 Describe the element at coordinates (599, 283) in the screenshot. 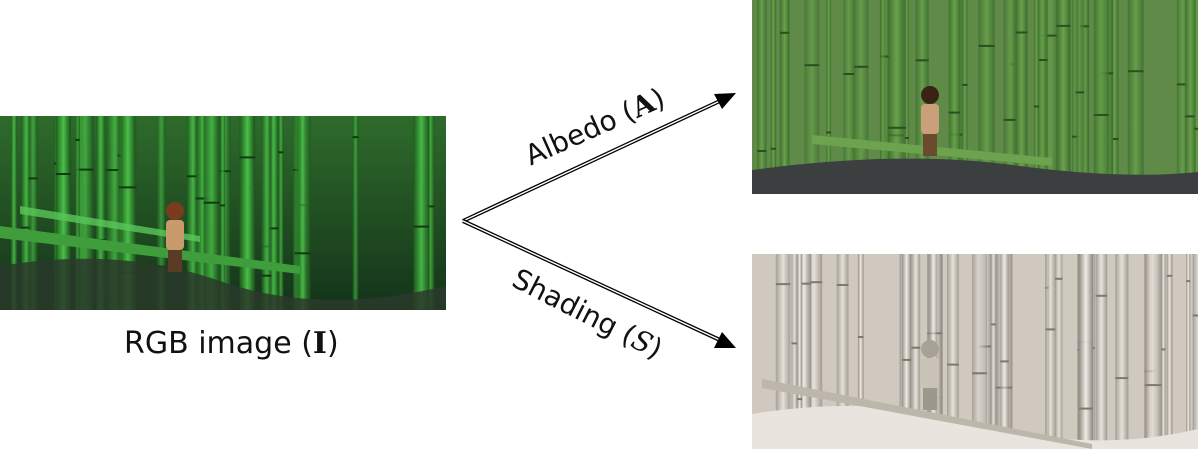

I see `shading-arrow` at that location.